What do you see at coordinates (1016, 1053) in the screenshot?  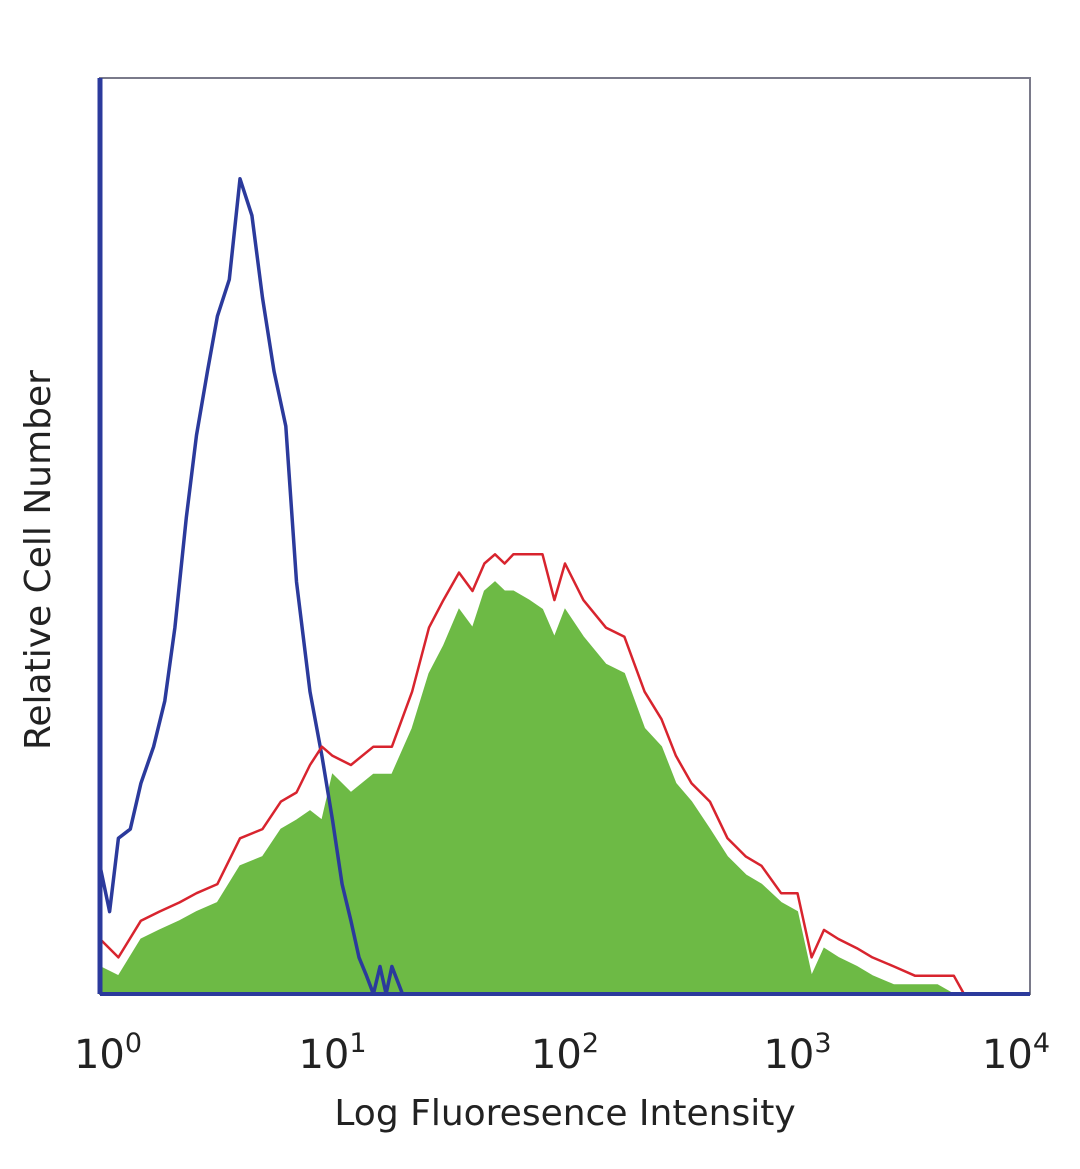 I see `x-tick-label: 104` at bounding box center [1016, 1053].